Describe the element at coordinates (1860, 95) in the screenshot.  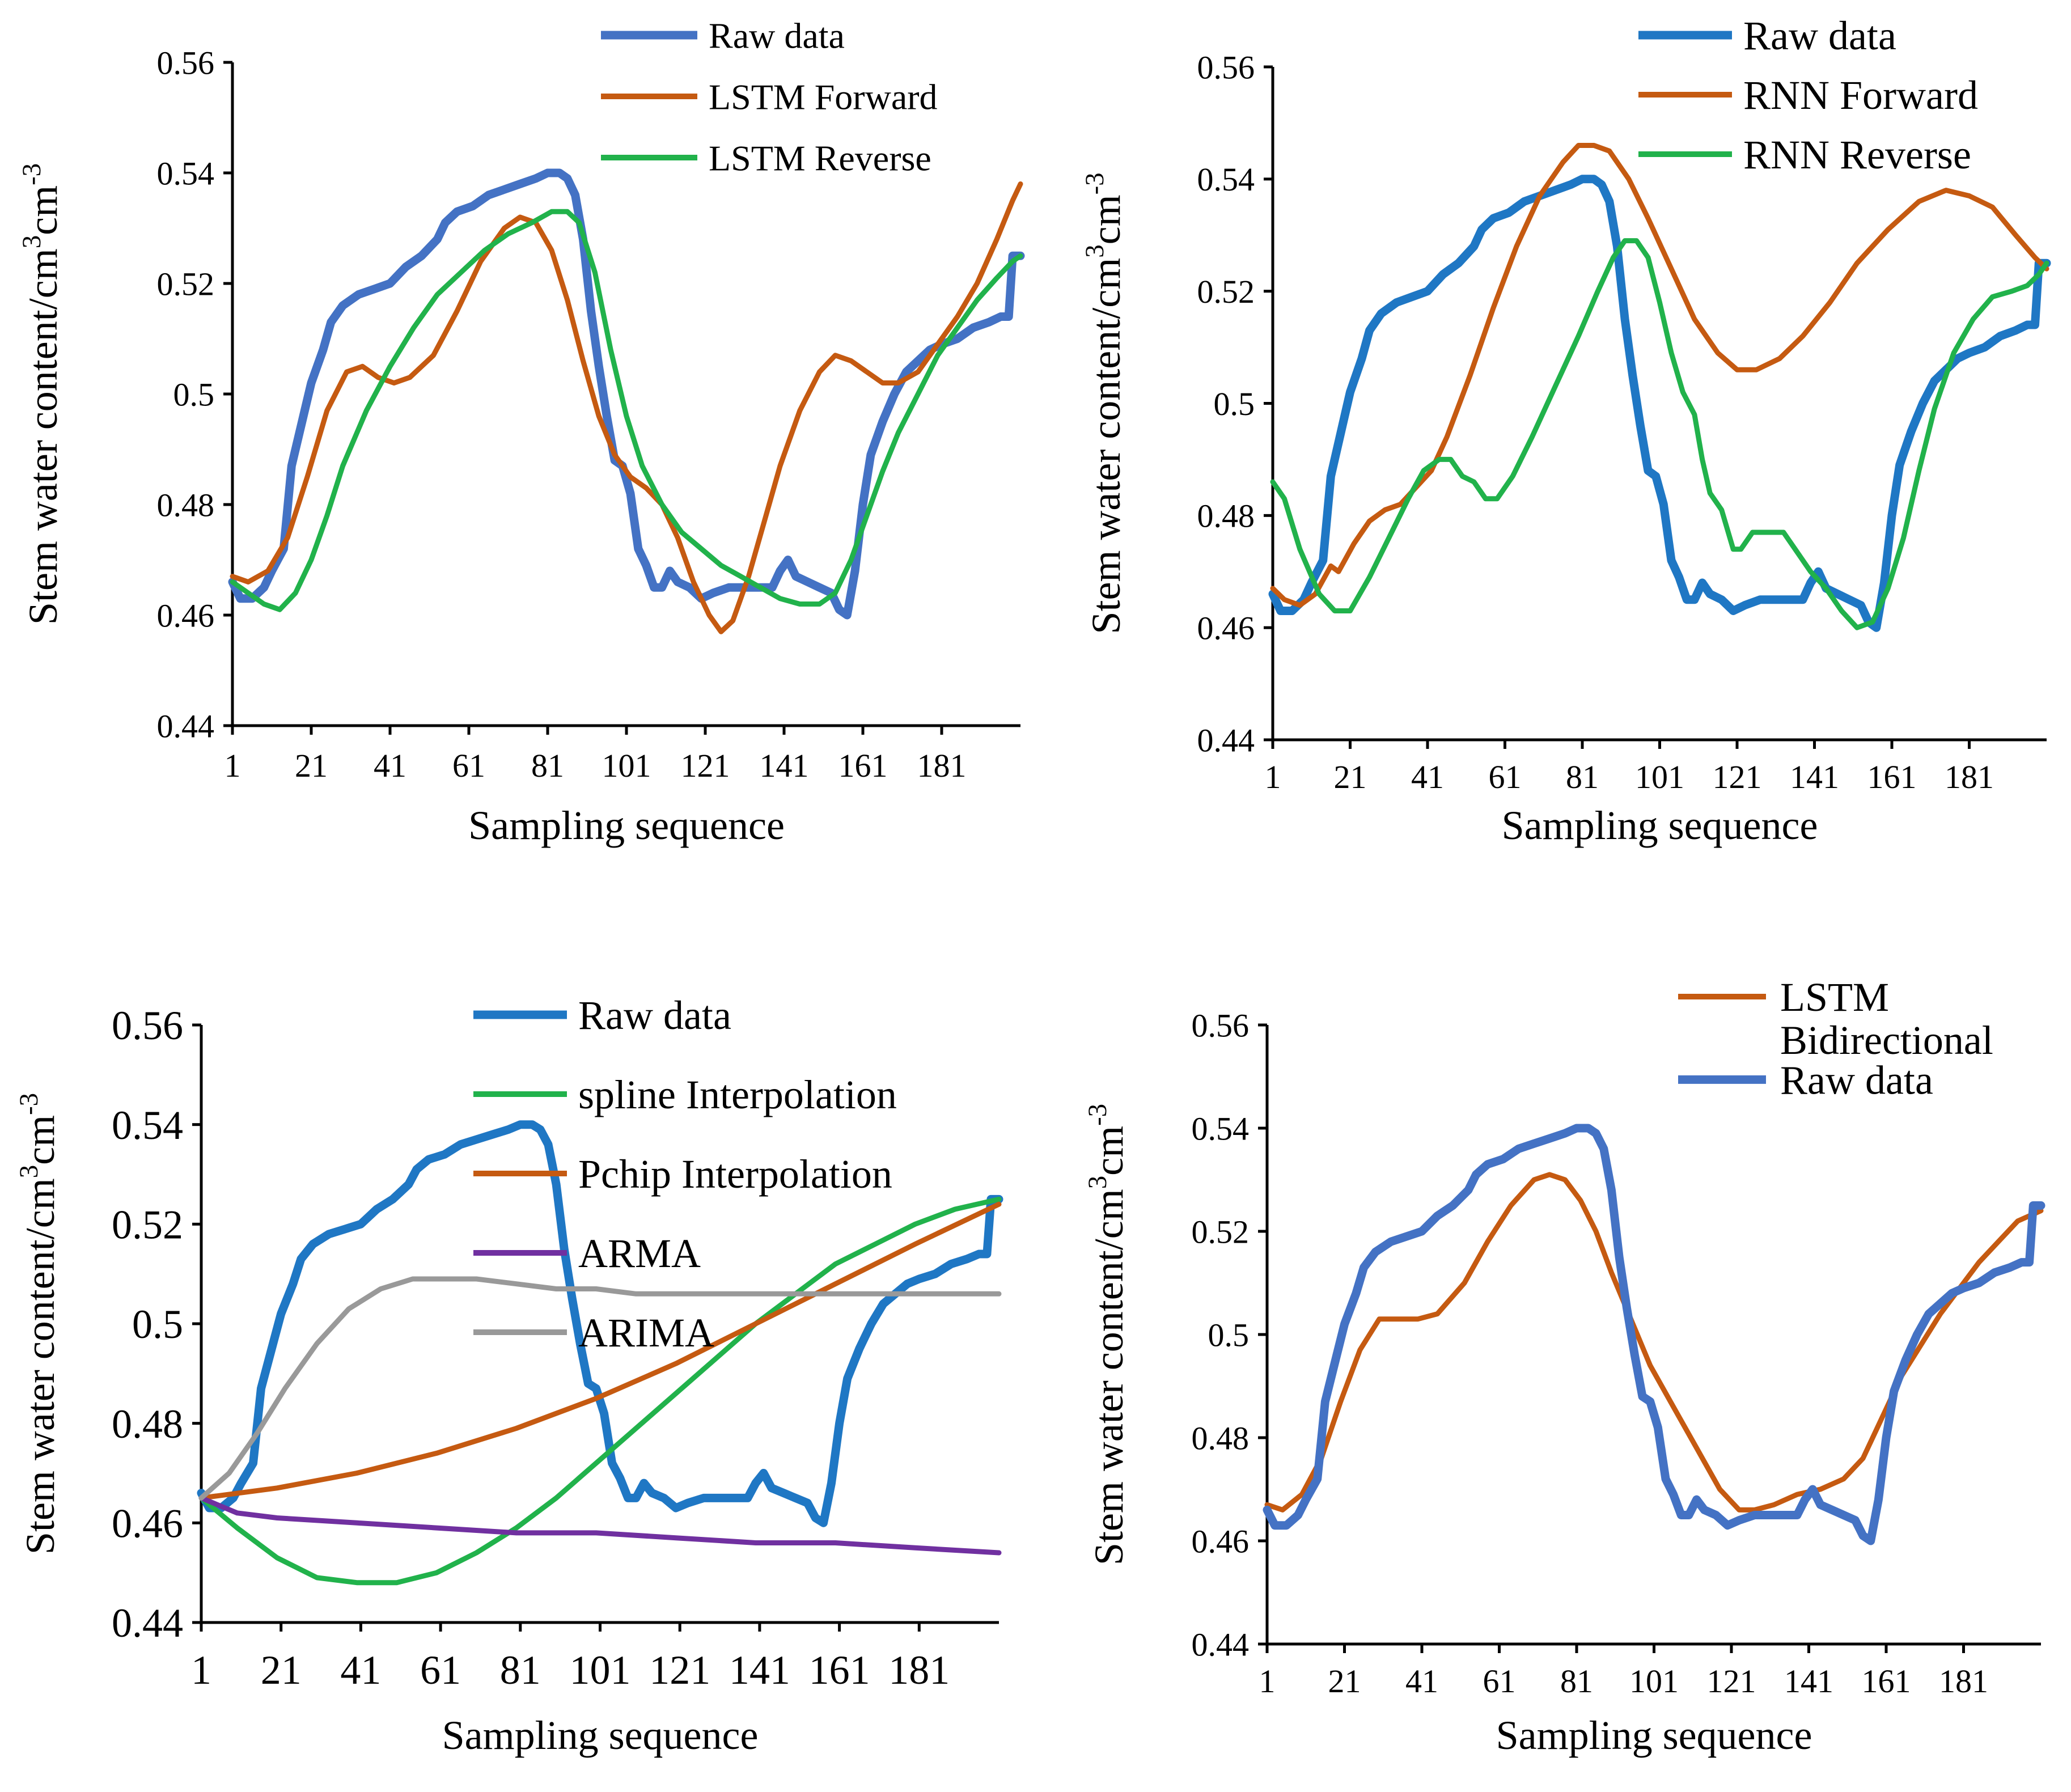
I see `legend-label: RNN Forward` at that location.